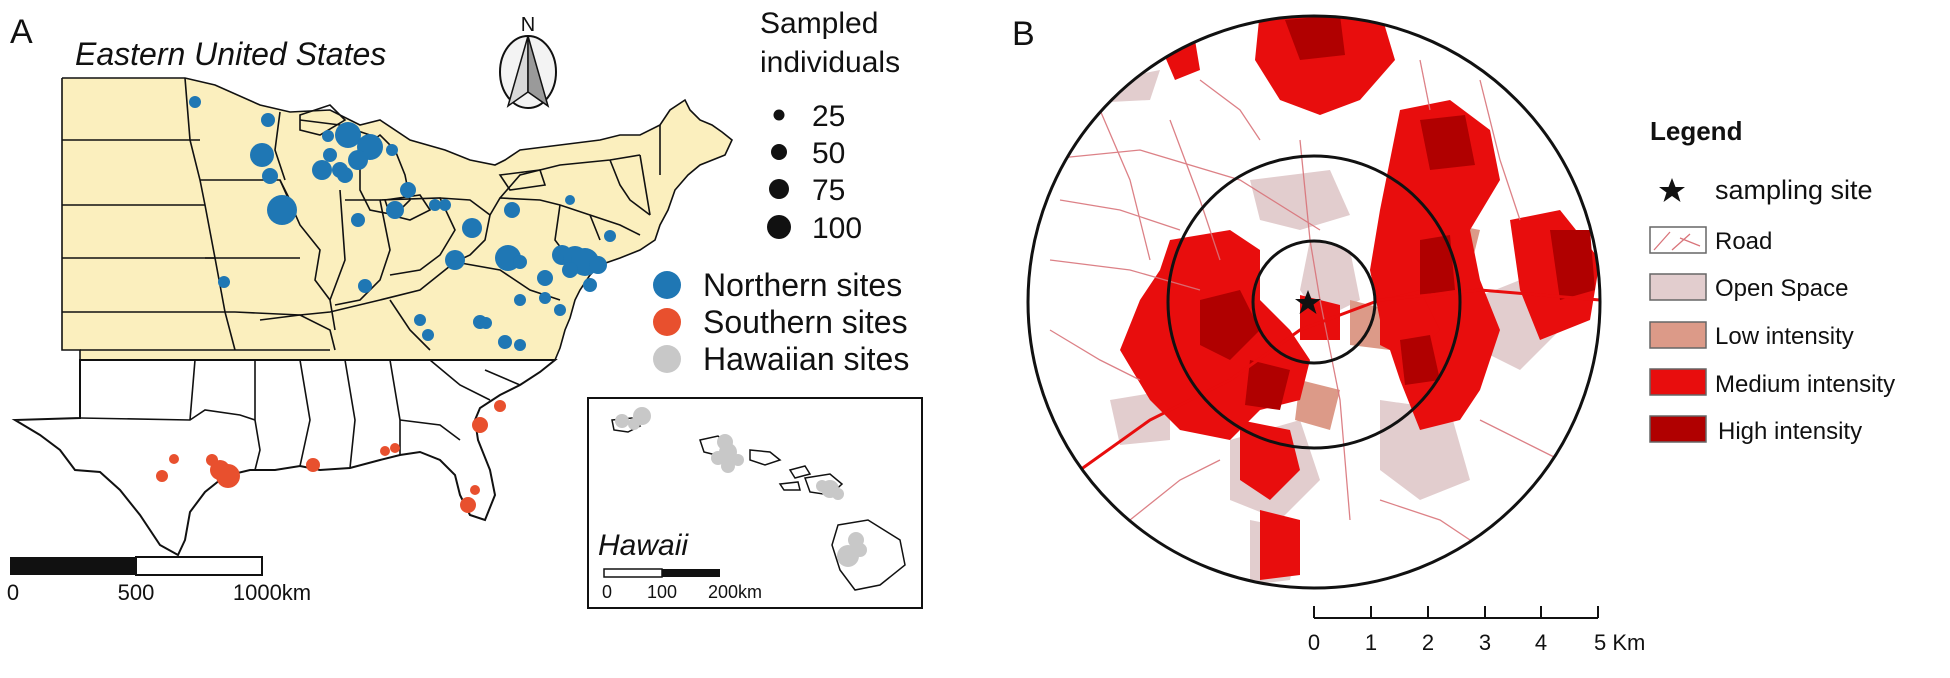 This screenshot has height=678, width=1950. Describe the element at coordinates (21, 32) in the screenshot. I see `panel-a-letter: A` at that location.